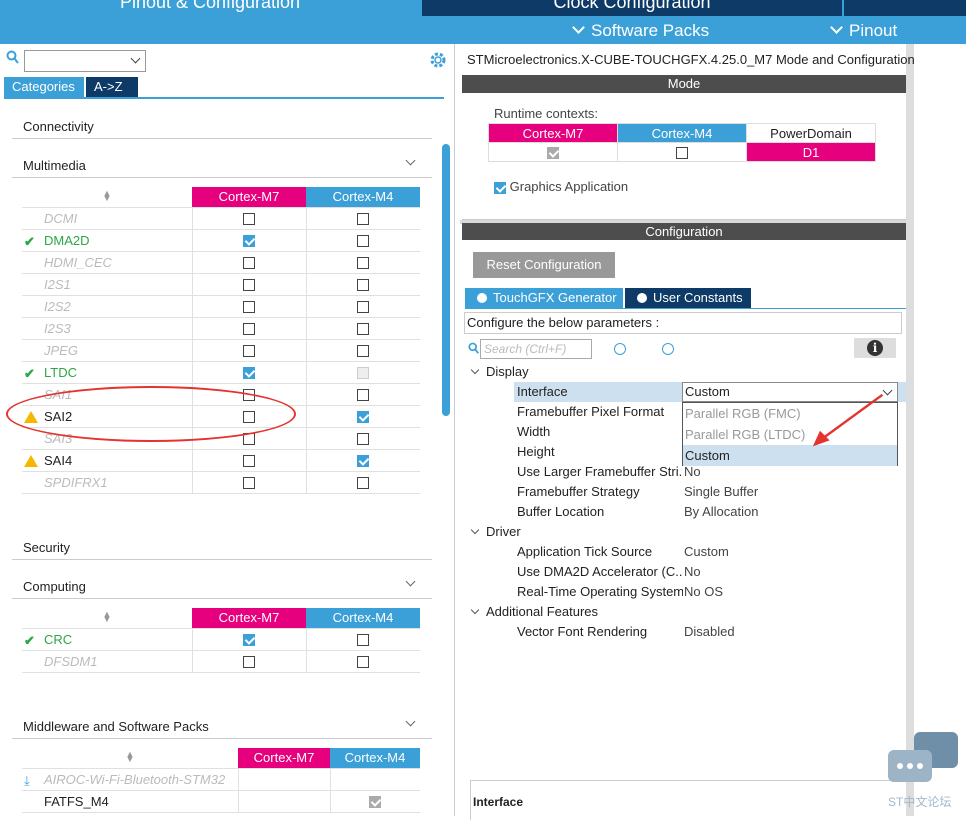  I want to click on ip-name: ✔ CRC, so click(107, 639).